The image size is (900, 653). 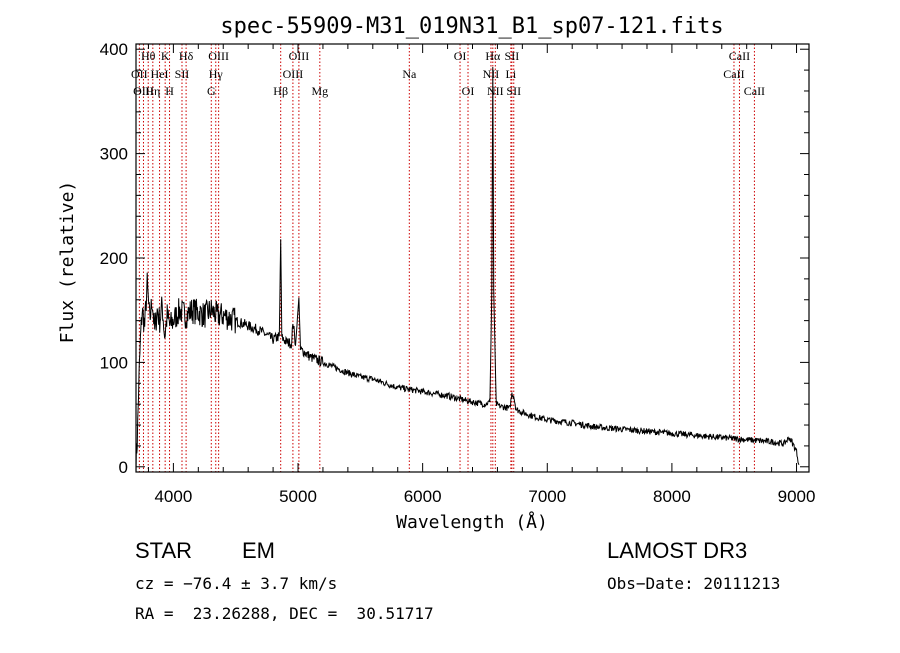 I want to click on x-axis-label: Wavelength (Å), so click(x=472, y=522).